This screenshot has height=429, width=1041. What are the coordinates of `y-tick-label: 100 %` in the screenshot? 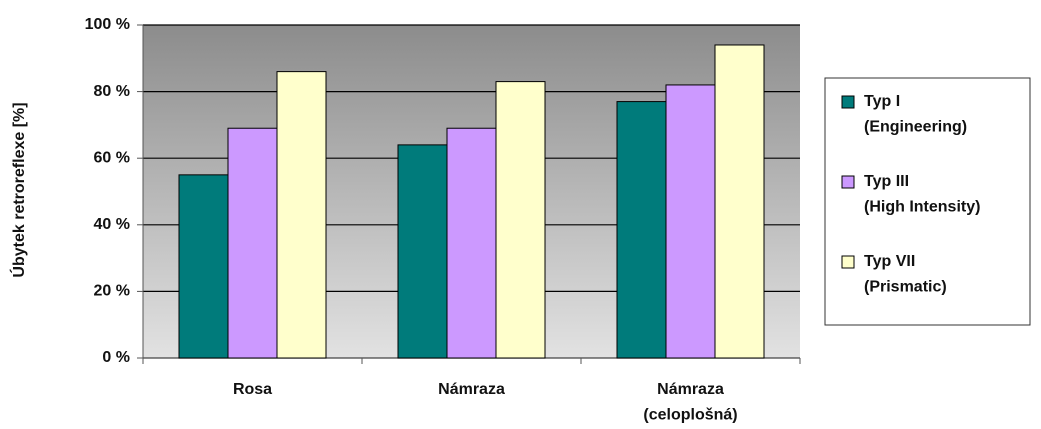 It's located at (107, 24).